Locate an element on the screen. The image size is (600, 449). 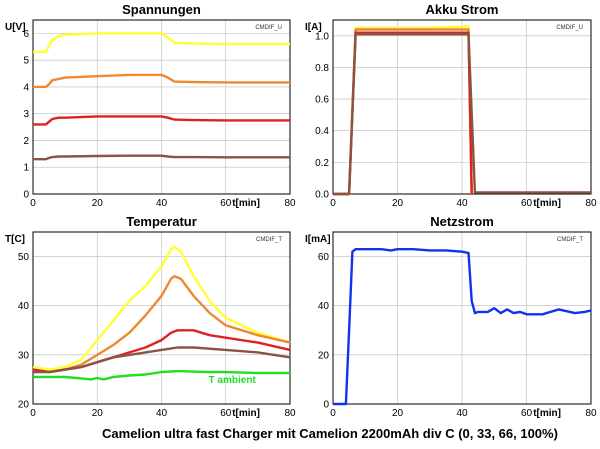
y-tick-label: 0.0 is located at coordinates (322, 195).